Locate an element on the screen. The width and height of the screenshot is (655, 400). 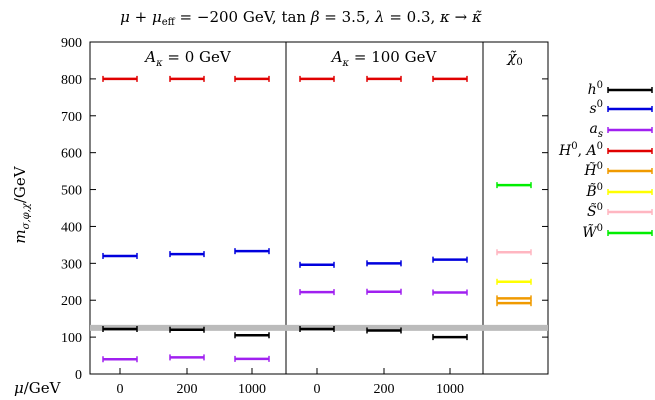
legend-entry-h0: h0 is located at coordinates (620, 89).